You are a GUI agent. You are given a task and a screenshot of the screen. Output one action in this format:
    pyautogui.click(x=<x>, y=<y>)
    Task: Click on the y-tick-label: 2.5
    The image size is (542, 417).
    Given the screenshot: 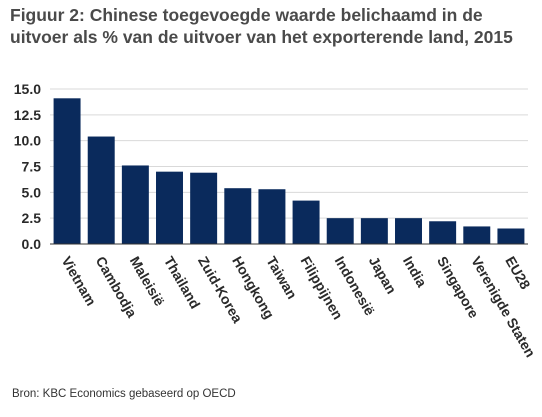 What is the action you would take?
    pyautogui.click(x=32, y=218)
    